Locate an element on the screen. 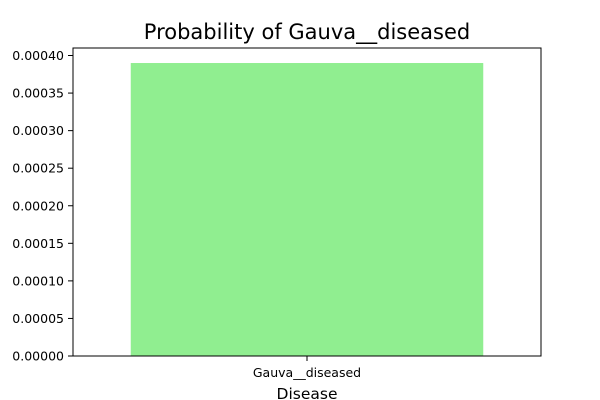 Image resolution: width=600 pixels, height=400 pixels. y-tick-label: 0.00030 is located at coordinates (38, 130).